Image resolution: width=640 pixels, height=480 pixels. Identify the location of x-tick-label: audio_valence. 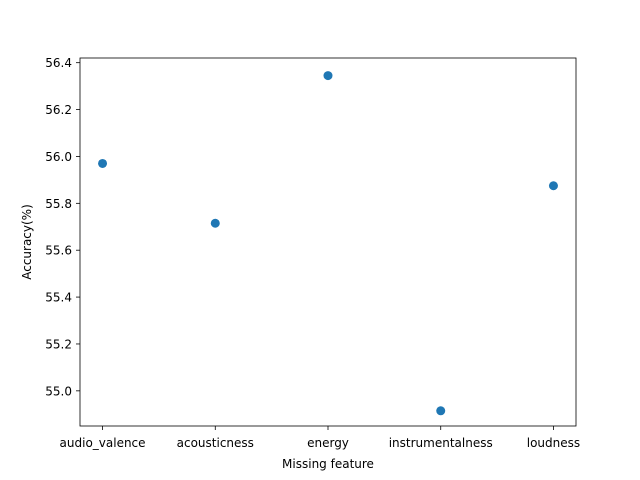
(103, 443).